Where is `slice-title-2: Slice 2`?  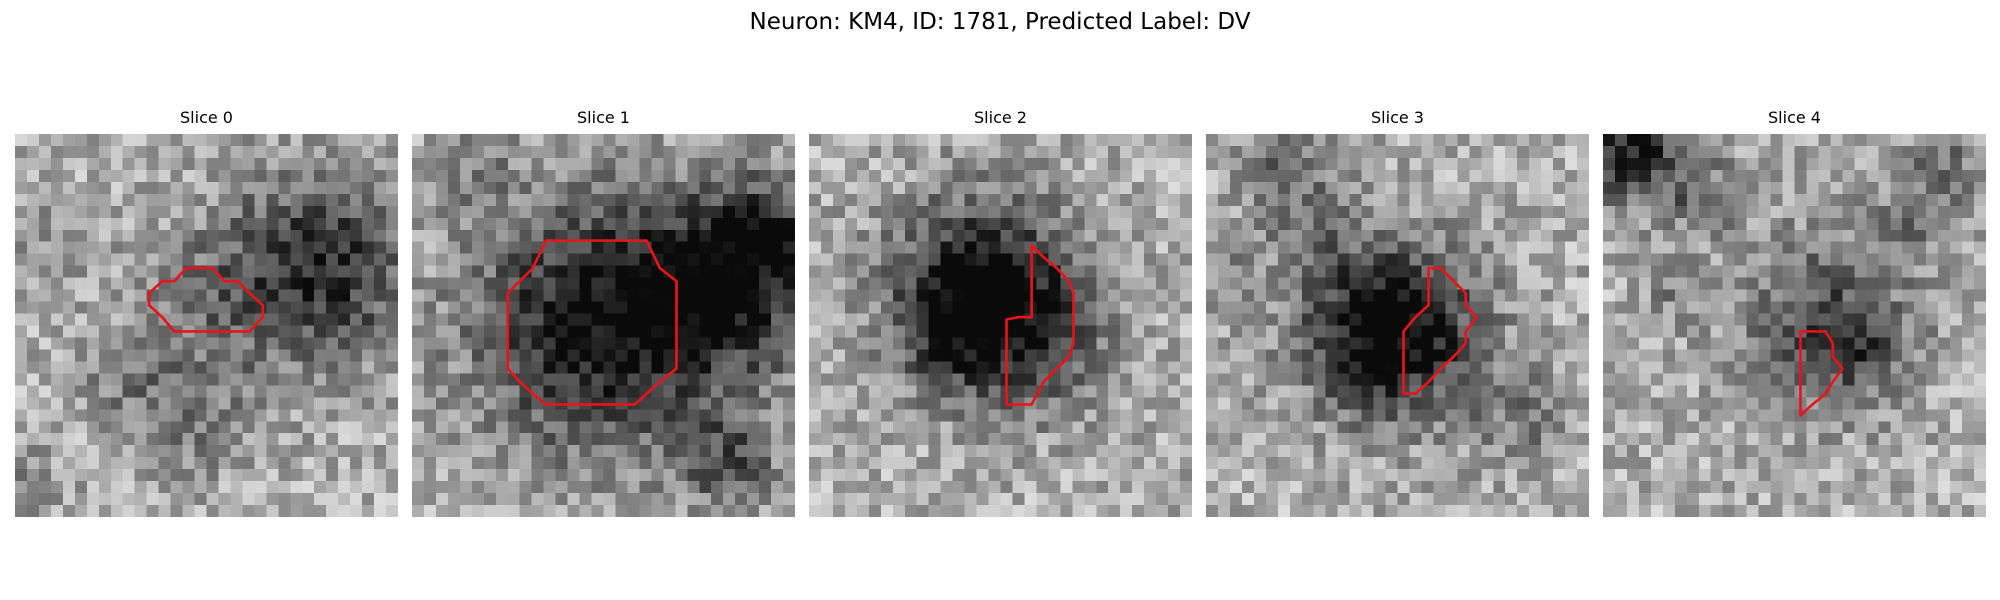 slice-title-2: Slice 2 is located at coordinates (1000, 117).